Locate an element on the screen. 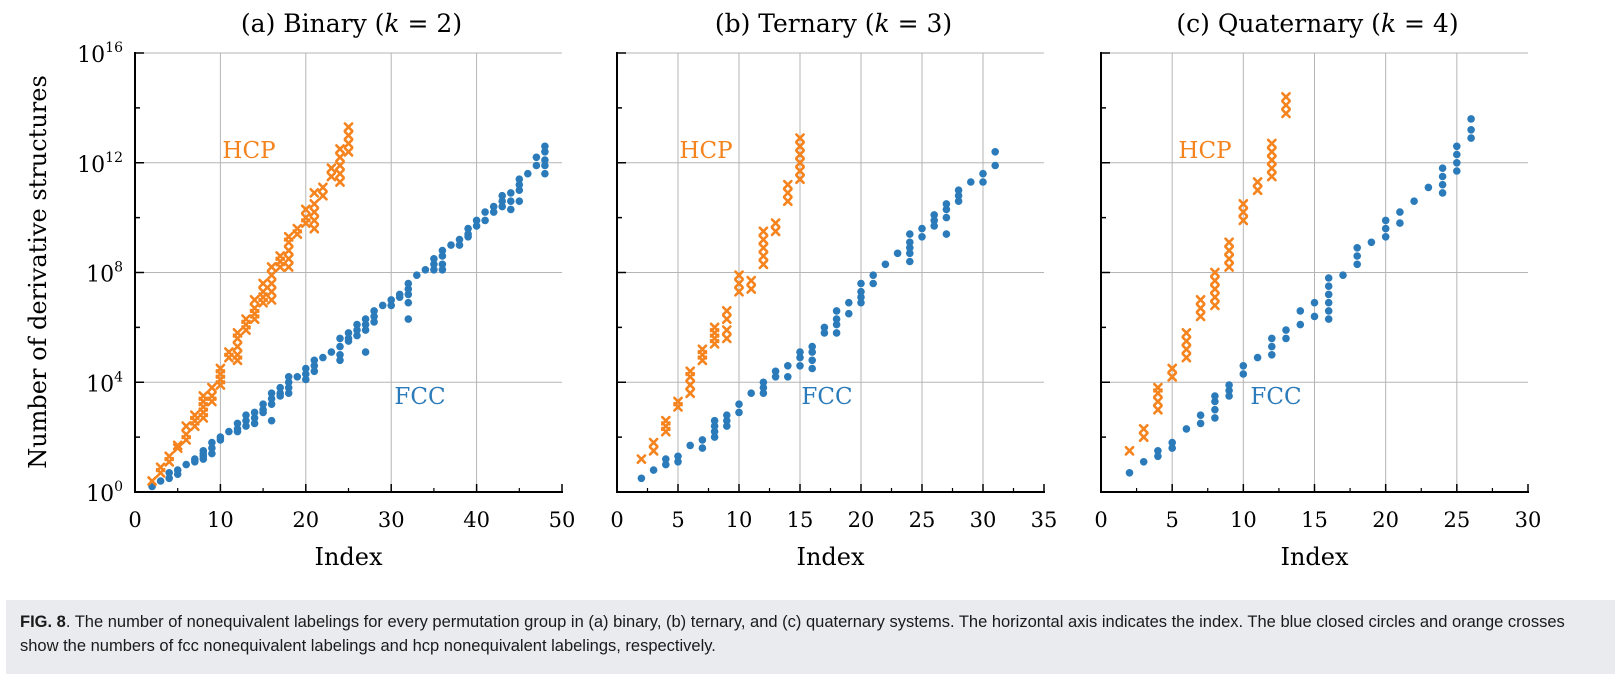  fcc-label: FCC is located at coordinates (419, 397).